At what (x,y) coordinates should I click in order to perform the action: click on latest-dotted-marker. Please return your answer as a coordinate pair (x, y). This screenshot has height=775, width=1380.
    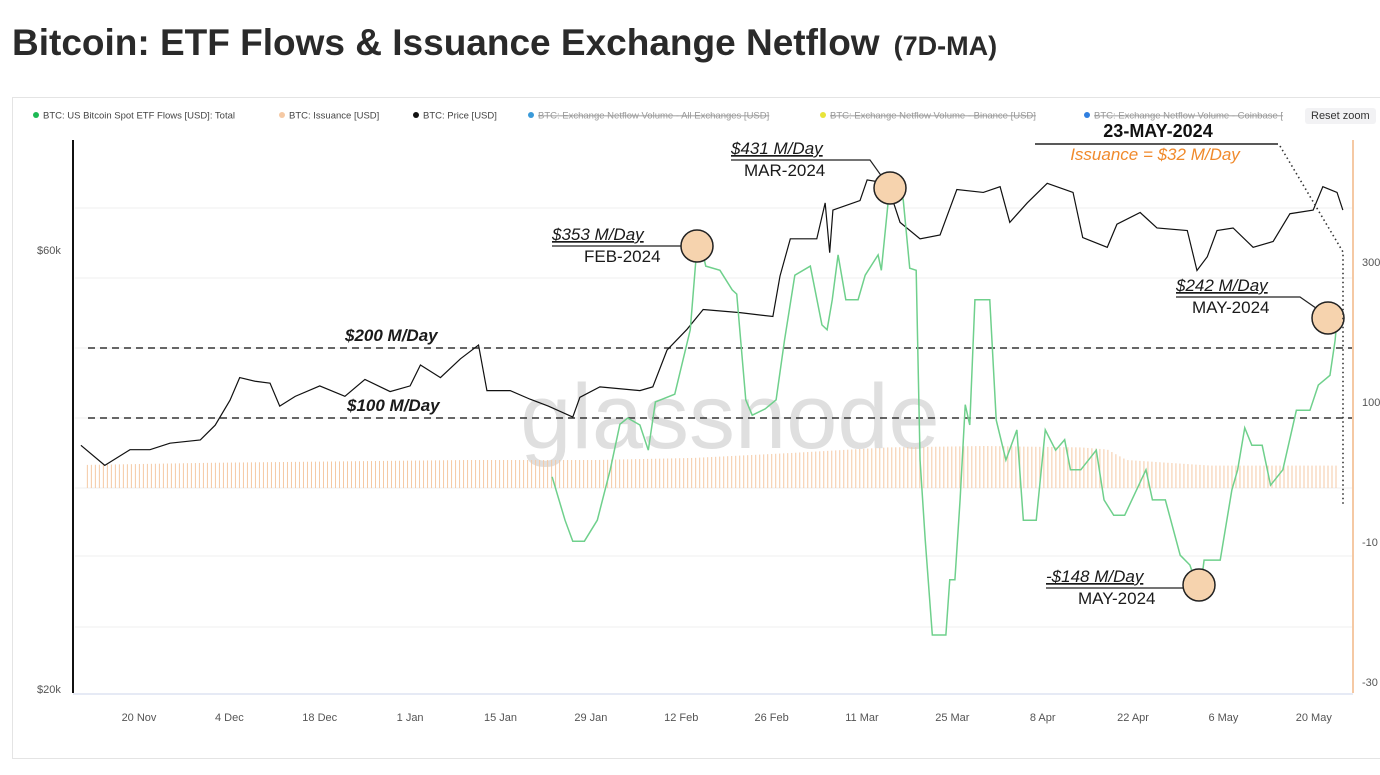
    Looking at the image, I should click on (1311, 325).